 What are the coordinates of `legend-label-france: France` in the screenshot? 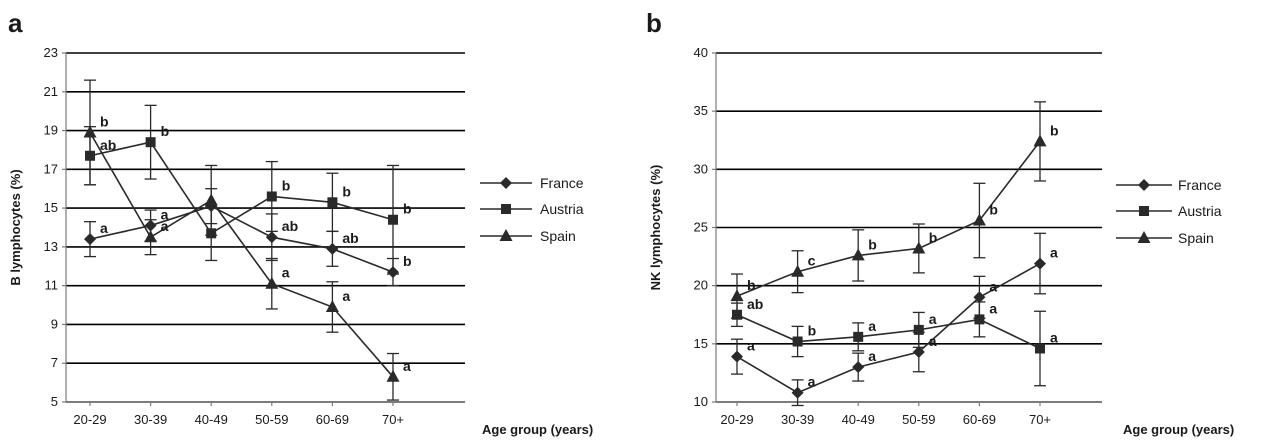 It's located at (1200, 185).